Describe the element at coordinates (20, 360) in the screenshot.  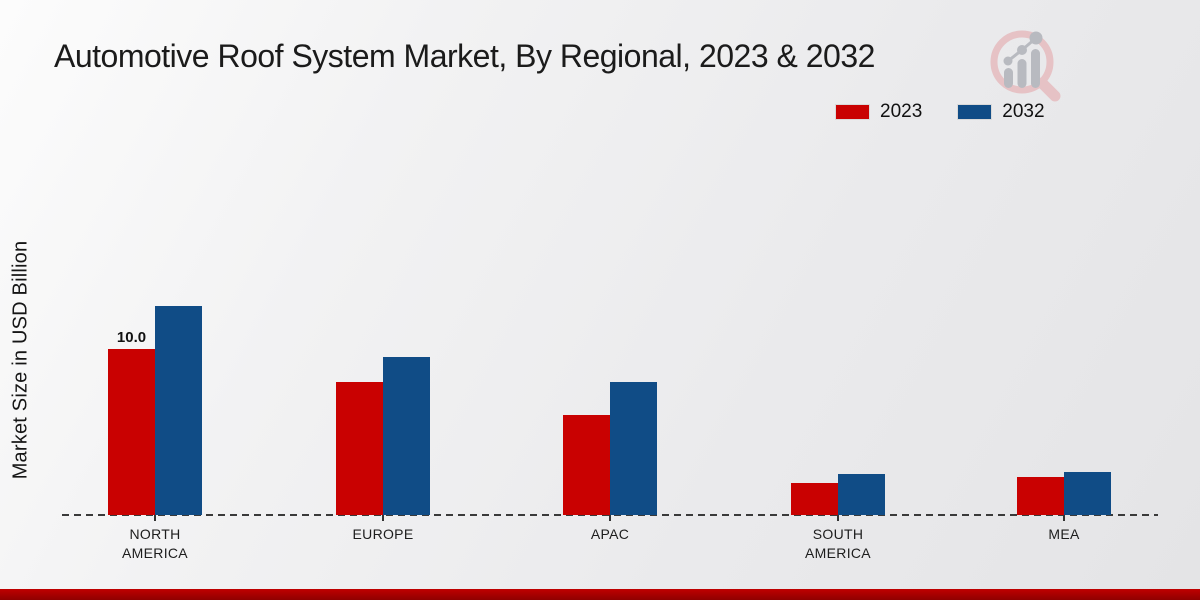
I see `y-axis-label: Market Size in USD Billion` at that location.